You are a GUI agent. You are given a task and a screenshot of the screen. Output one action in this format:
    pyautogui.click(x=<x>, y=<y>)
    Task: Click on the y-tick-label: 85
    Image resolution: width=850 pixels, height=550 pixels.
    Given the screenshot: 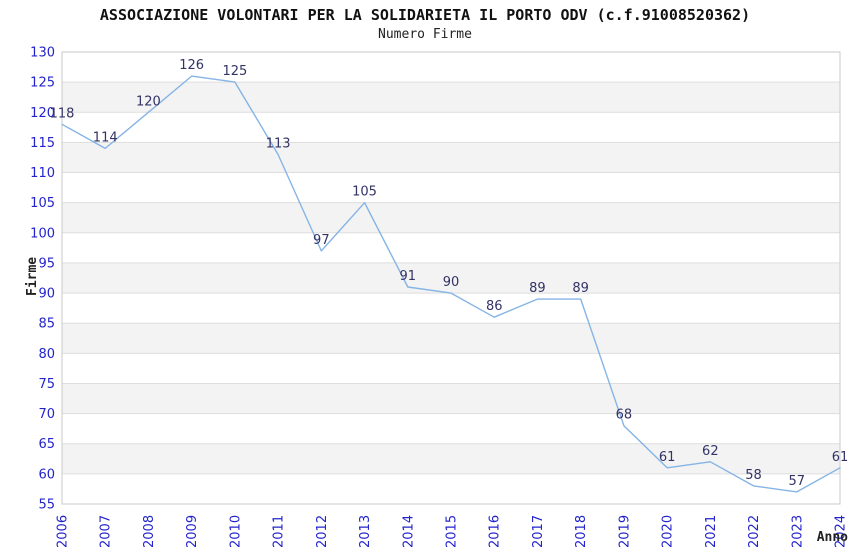 What is the action you would take?
    pyautogui.click(x=46, y=324)
    